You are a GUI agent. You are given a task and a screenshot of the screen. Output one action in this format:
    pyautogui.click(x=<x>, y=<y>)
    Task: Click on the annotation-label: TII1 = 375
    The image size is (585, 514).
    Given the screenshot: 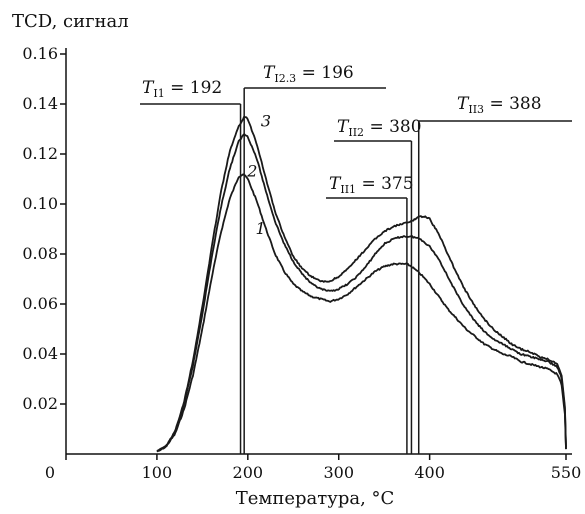 What is the action you would take?
    pyautogui.click(x=371, y=185)
    